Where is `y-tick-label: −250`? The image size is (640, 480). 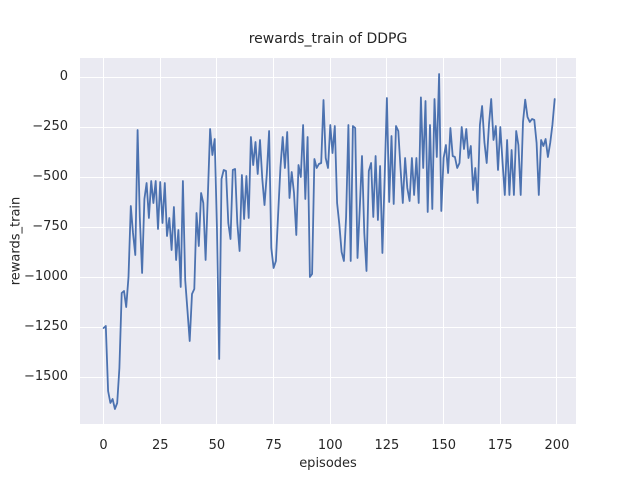
y-tick-label: −250 is located at coordinates (50, 126).